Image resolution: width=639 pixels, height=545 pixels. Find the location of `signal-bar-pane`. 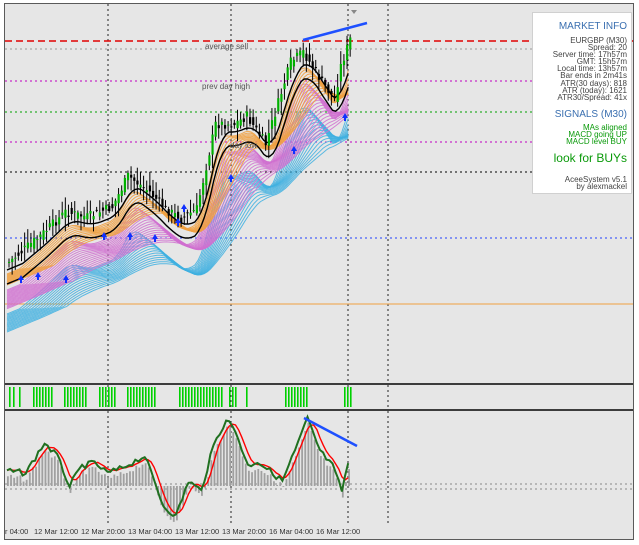

signal-bar-pane is located at coordinates (319, 397).